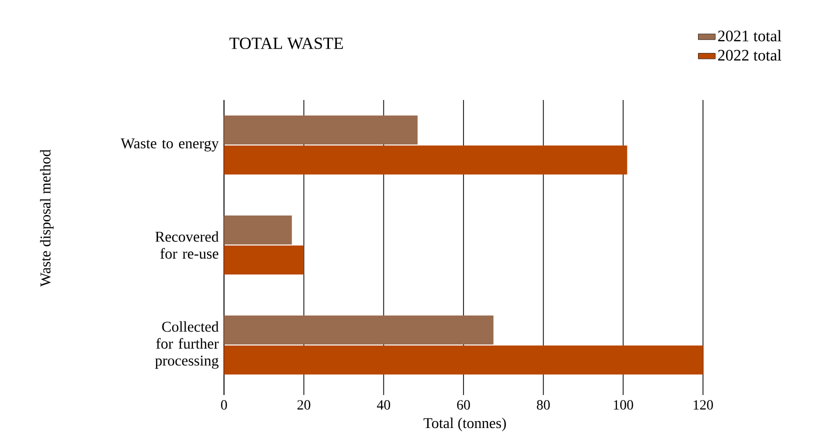  What do you see at coordinates (543, 405) in the screenshot?
I see `x-tick-label: 80` at bounding box center [543, 405].